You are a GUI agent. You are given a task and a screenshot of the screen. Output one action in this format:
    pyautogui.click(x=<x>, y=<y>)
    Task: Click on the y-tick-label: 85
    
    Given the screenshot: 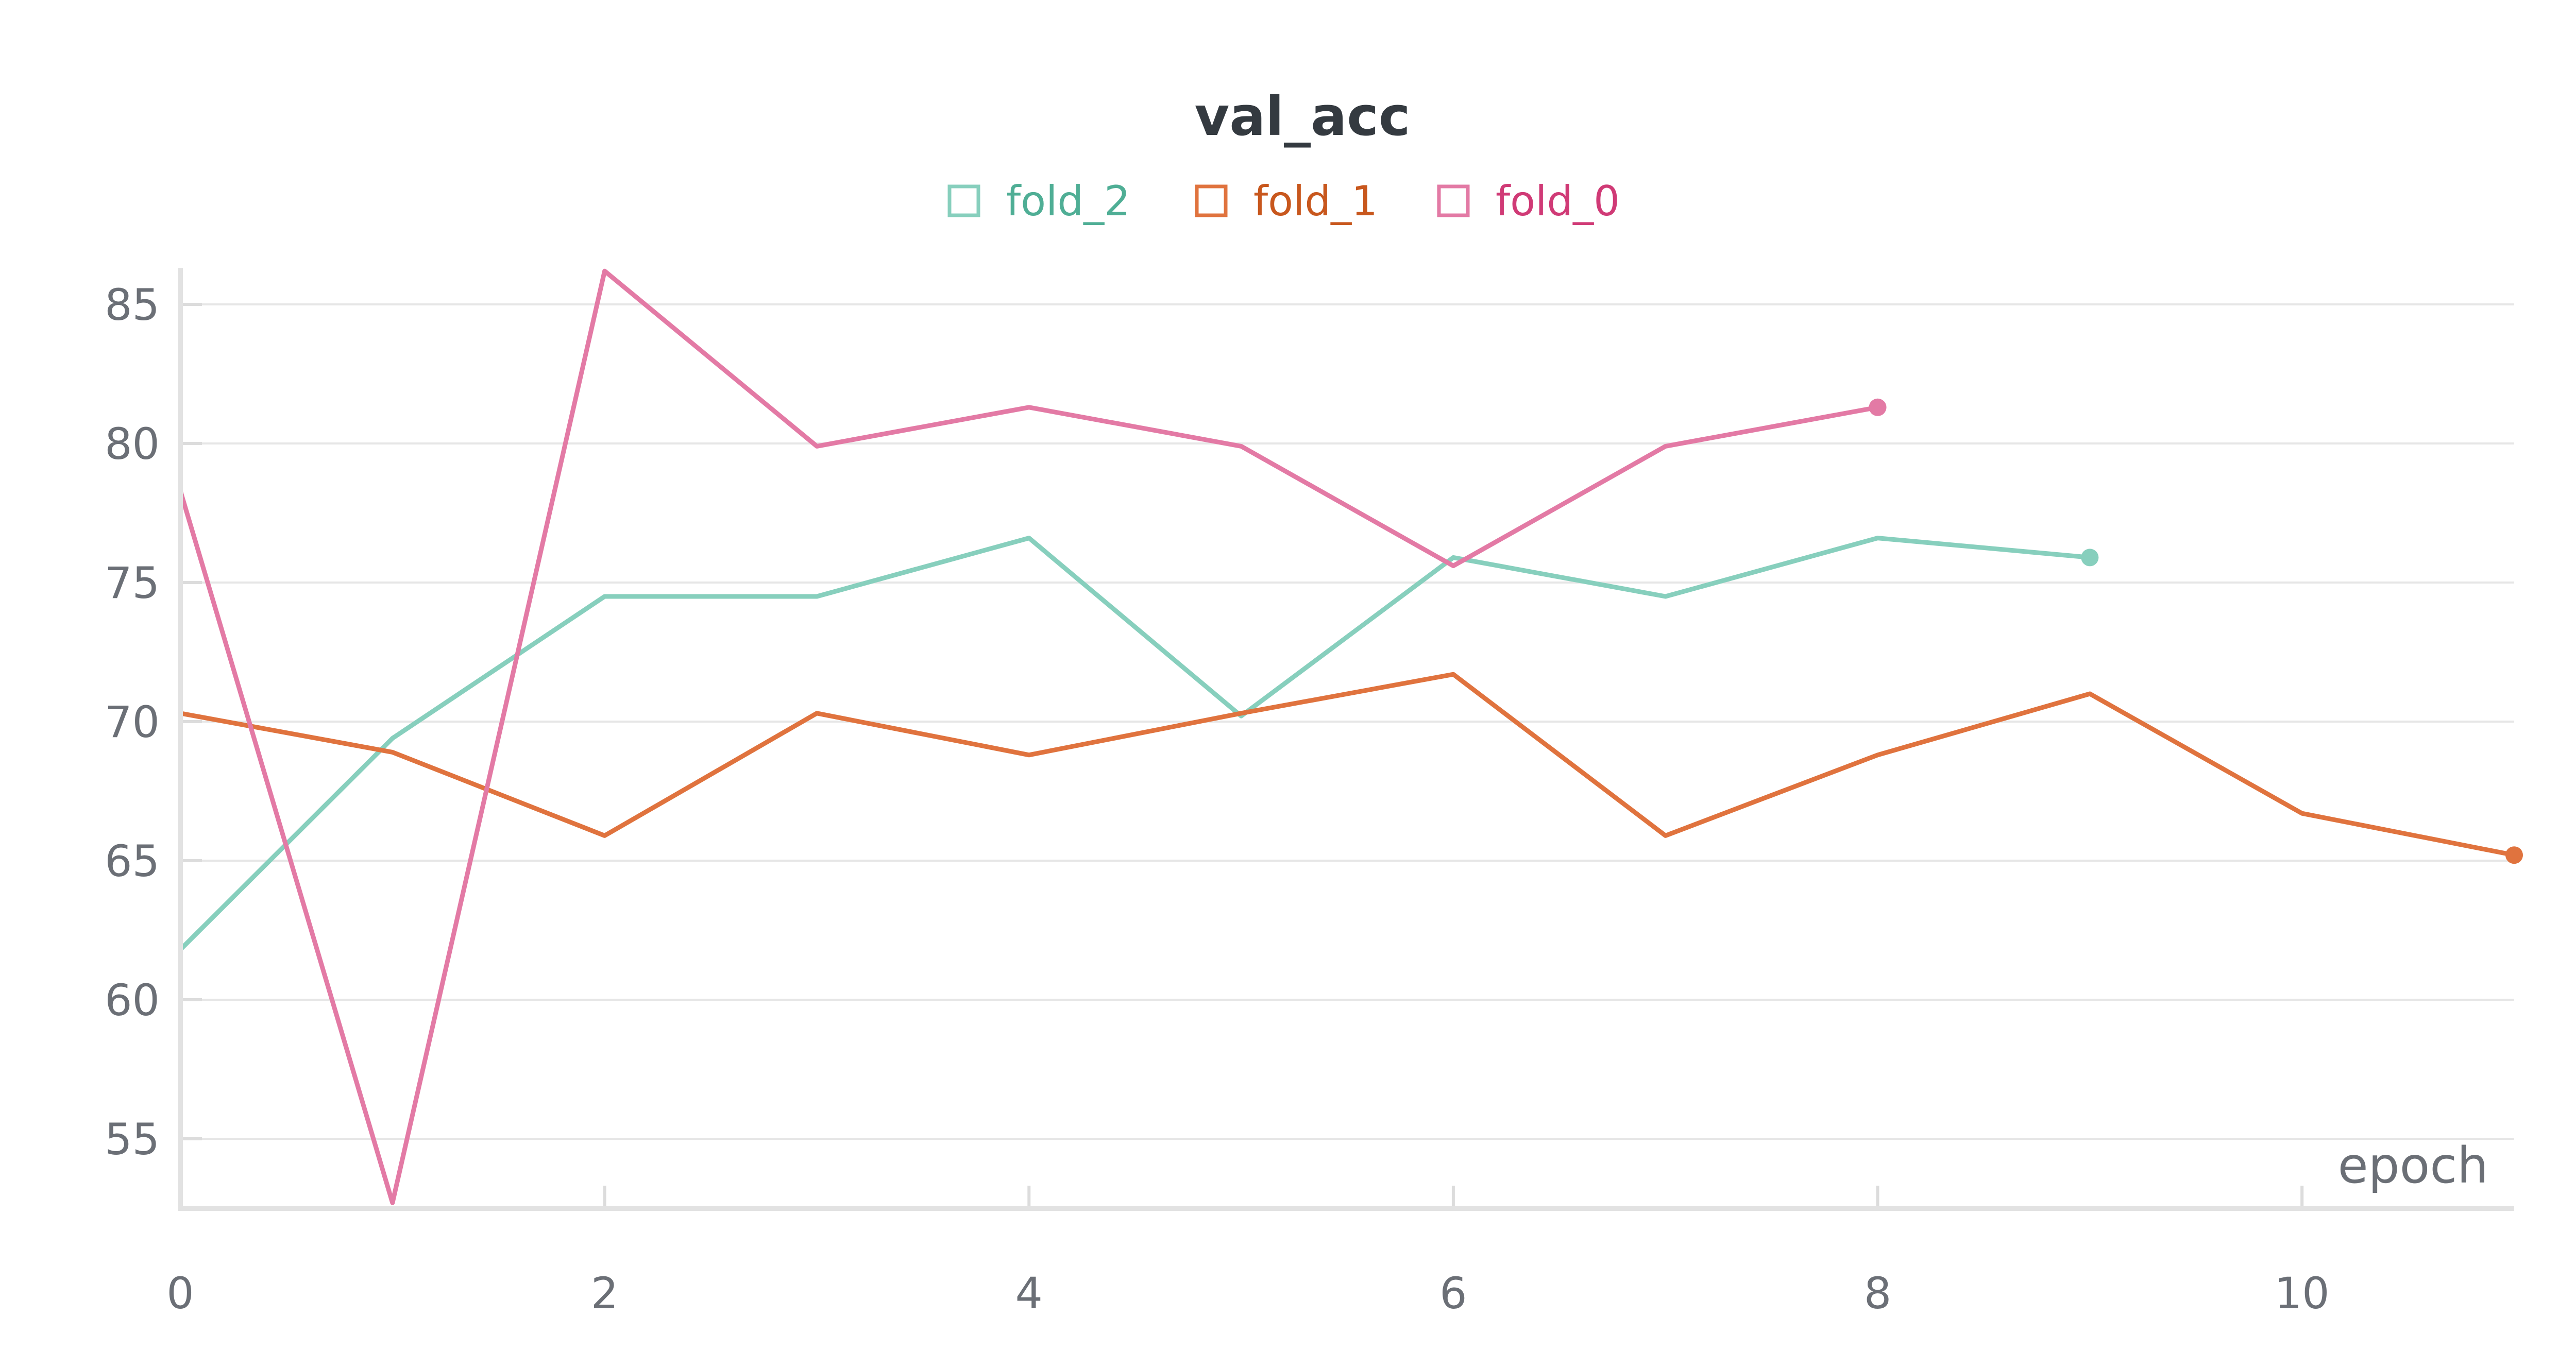 What is the action you would take?
    pyautogui.click(x=132, y=305)
    